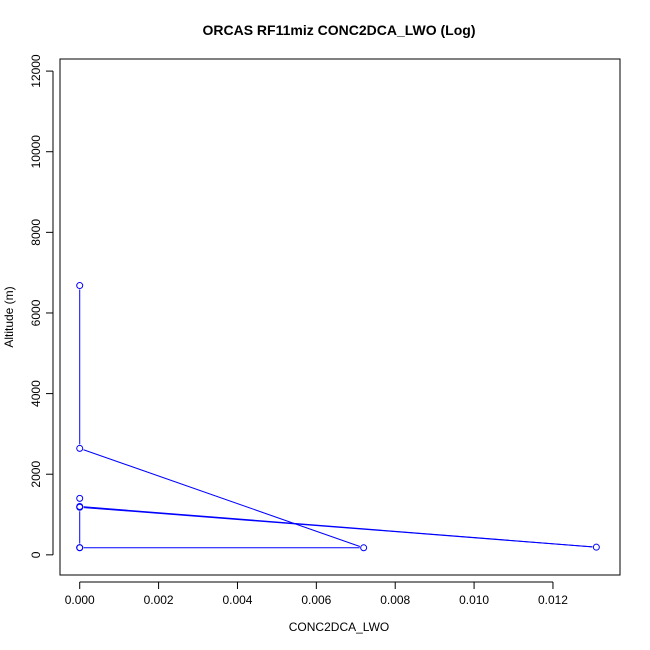 This screenshot has height=650, width=650. I want to click on y-tick-label: 2000, so click(36, 474).